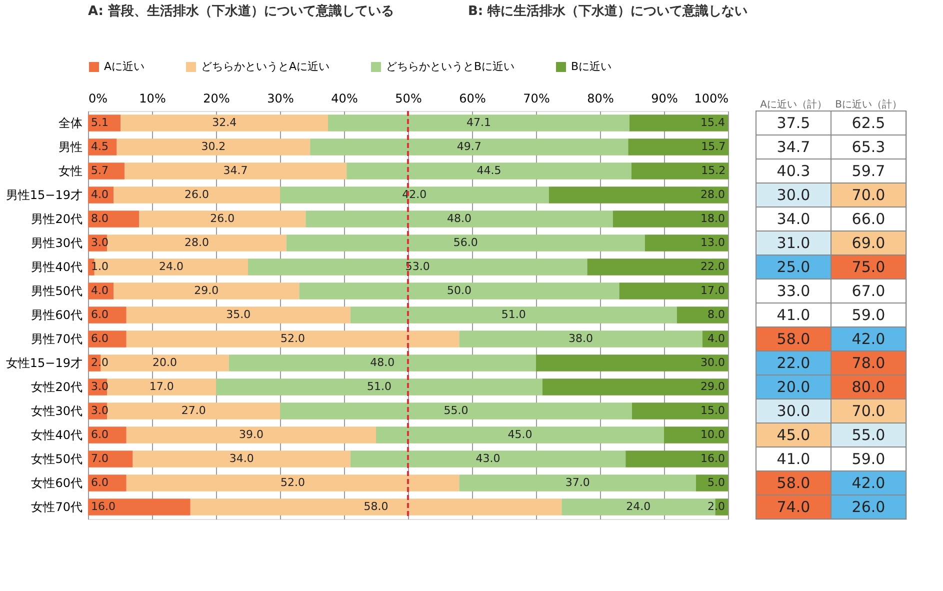 The height and width of the screenshot is (591, 943). I want to click on data-label: 15.0, so click(712, 410).